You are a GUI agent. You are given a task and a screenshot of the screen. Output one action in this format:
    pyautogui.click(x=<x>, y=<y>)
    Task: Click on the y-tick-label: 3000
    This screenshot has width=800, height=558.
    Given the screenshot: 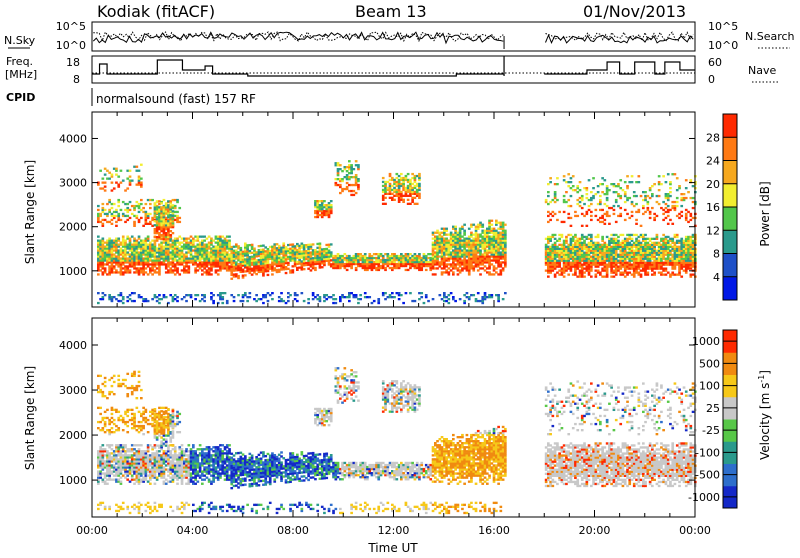 What is the action you would take?
    pyautogui.click(x=73, y=183)
    